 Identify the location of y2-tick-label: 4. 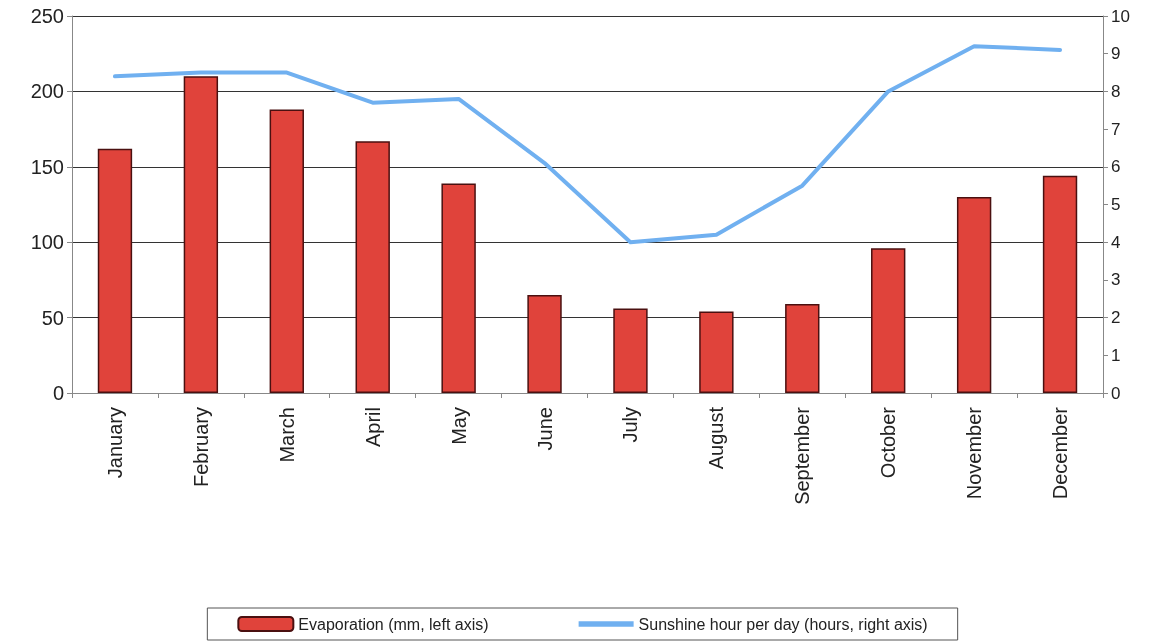
(1116, 242).